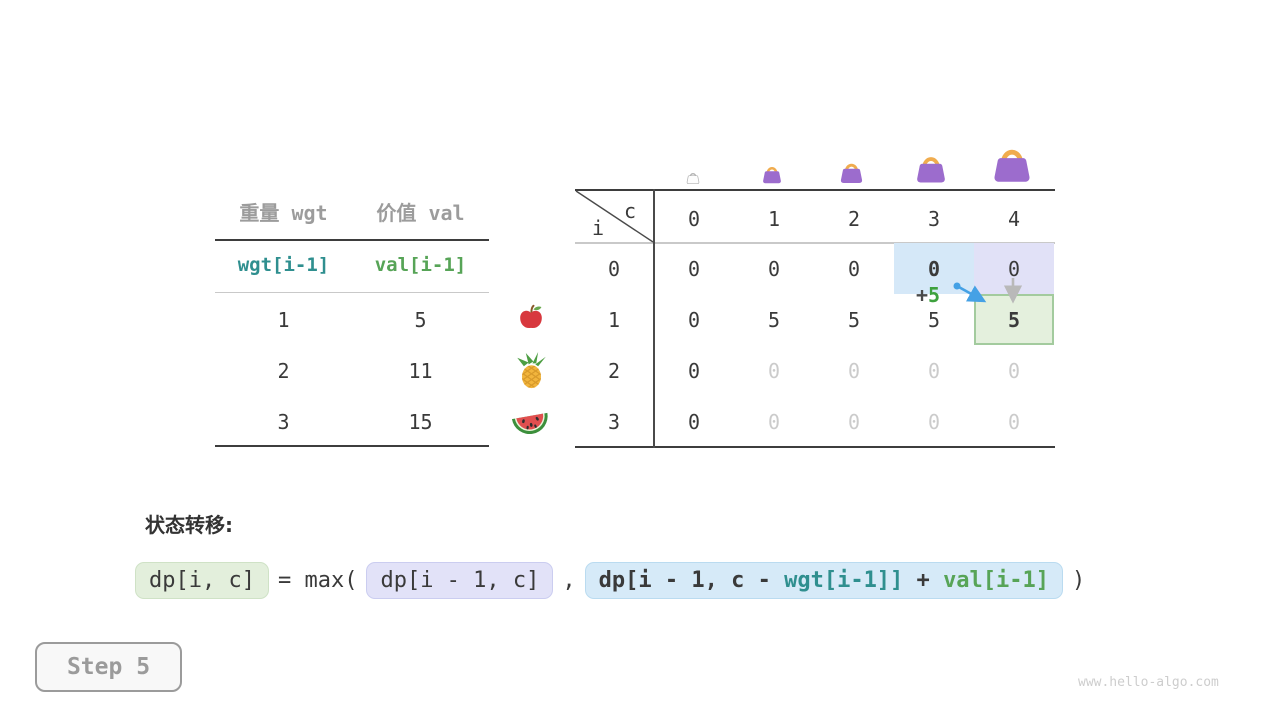  Describe the element at coordinates (202, 580) in the screenshot. I see `formula-lhs: dp[i, c]` at that location.